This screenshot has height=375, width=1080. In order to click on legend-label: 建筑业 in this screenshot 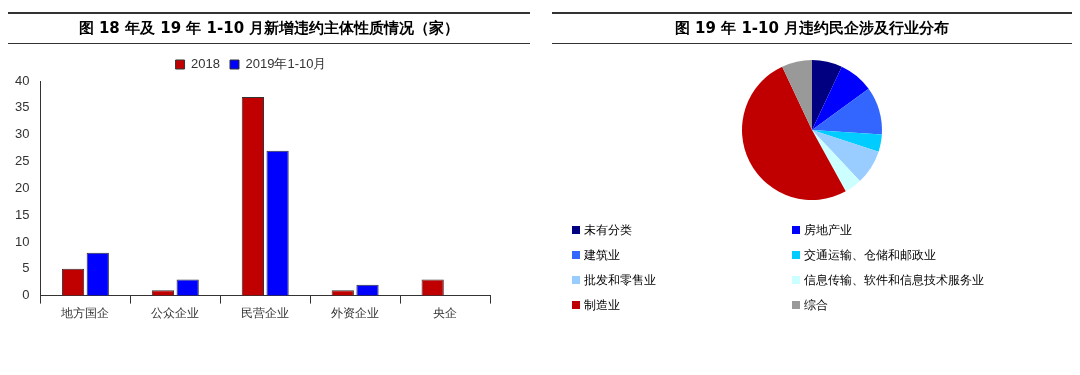, I will do `click(602, 255)`.